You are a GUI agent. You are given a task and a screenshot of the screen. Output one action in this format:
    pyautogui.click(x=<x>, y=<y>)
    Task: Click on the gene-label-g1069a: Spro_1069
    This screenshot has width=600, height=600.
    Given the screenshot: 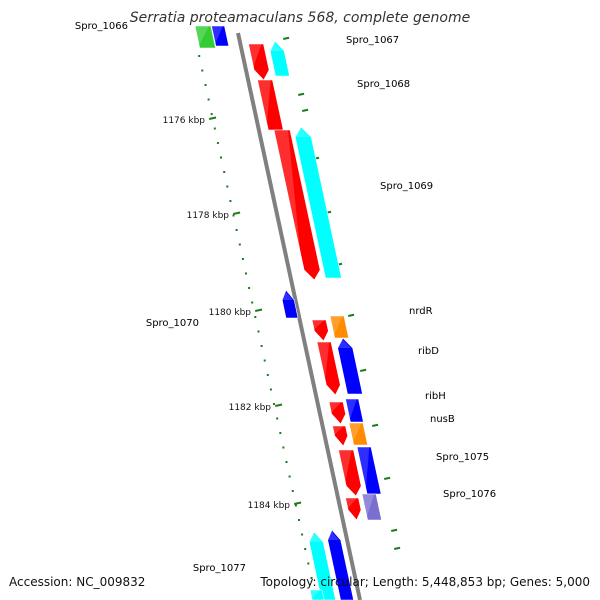 What is the action you would take?
    pyautogui.click(x=406, y=186)
    